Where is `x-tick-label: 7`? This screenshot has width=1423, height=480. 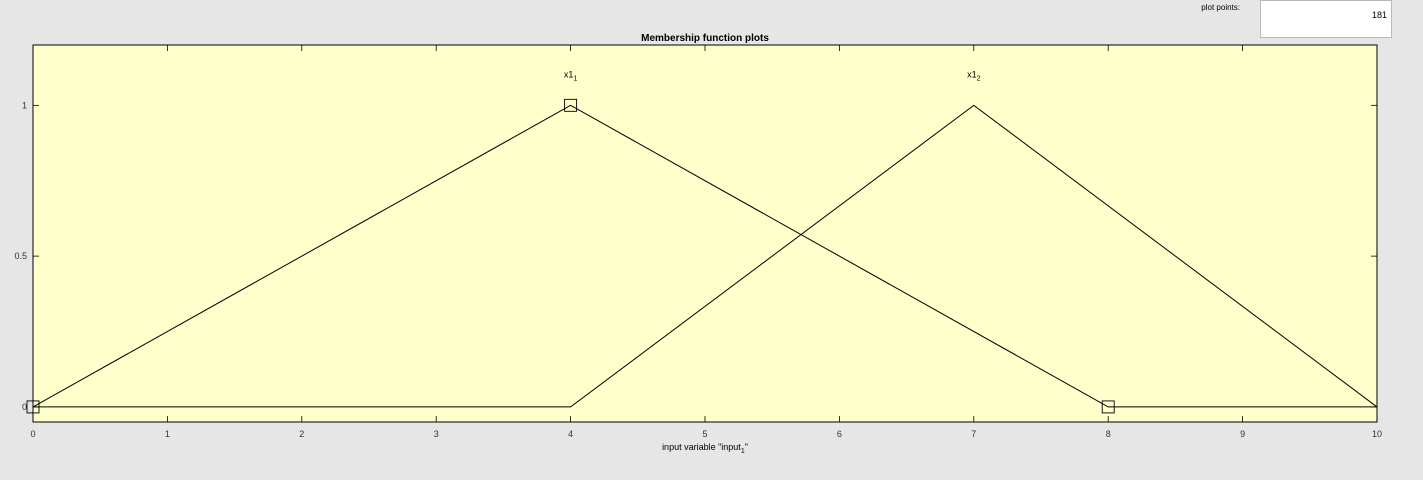 x-tick-label: 7 is located at coordinates (973, 434).